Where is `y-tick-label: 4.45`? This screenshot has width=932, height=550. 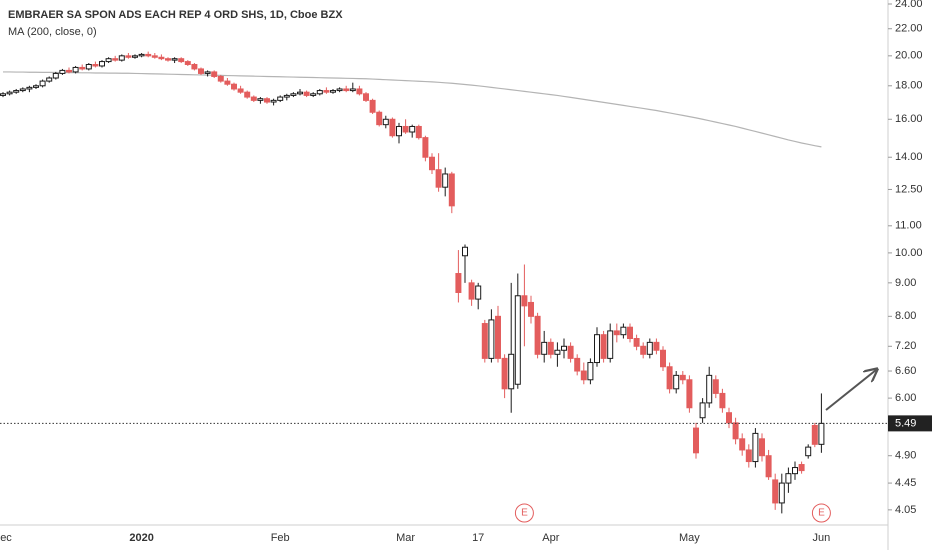
y-tick-label: 4.45 is located at coordinates (905, 483).